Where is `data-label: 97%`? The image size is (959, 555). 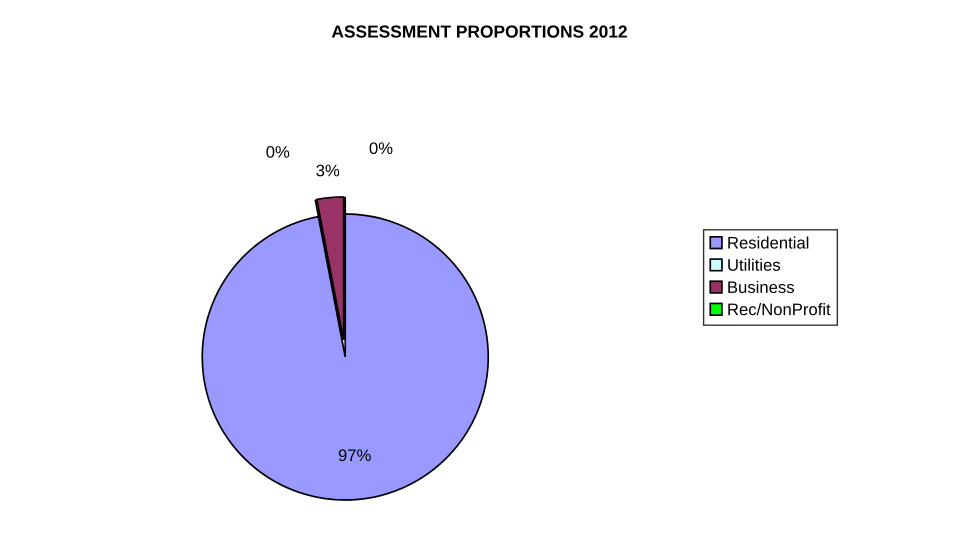
data-label: 97% is located at coordinates (354, 455).